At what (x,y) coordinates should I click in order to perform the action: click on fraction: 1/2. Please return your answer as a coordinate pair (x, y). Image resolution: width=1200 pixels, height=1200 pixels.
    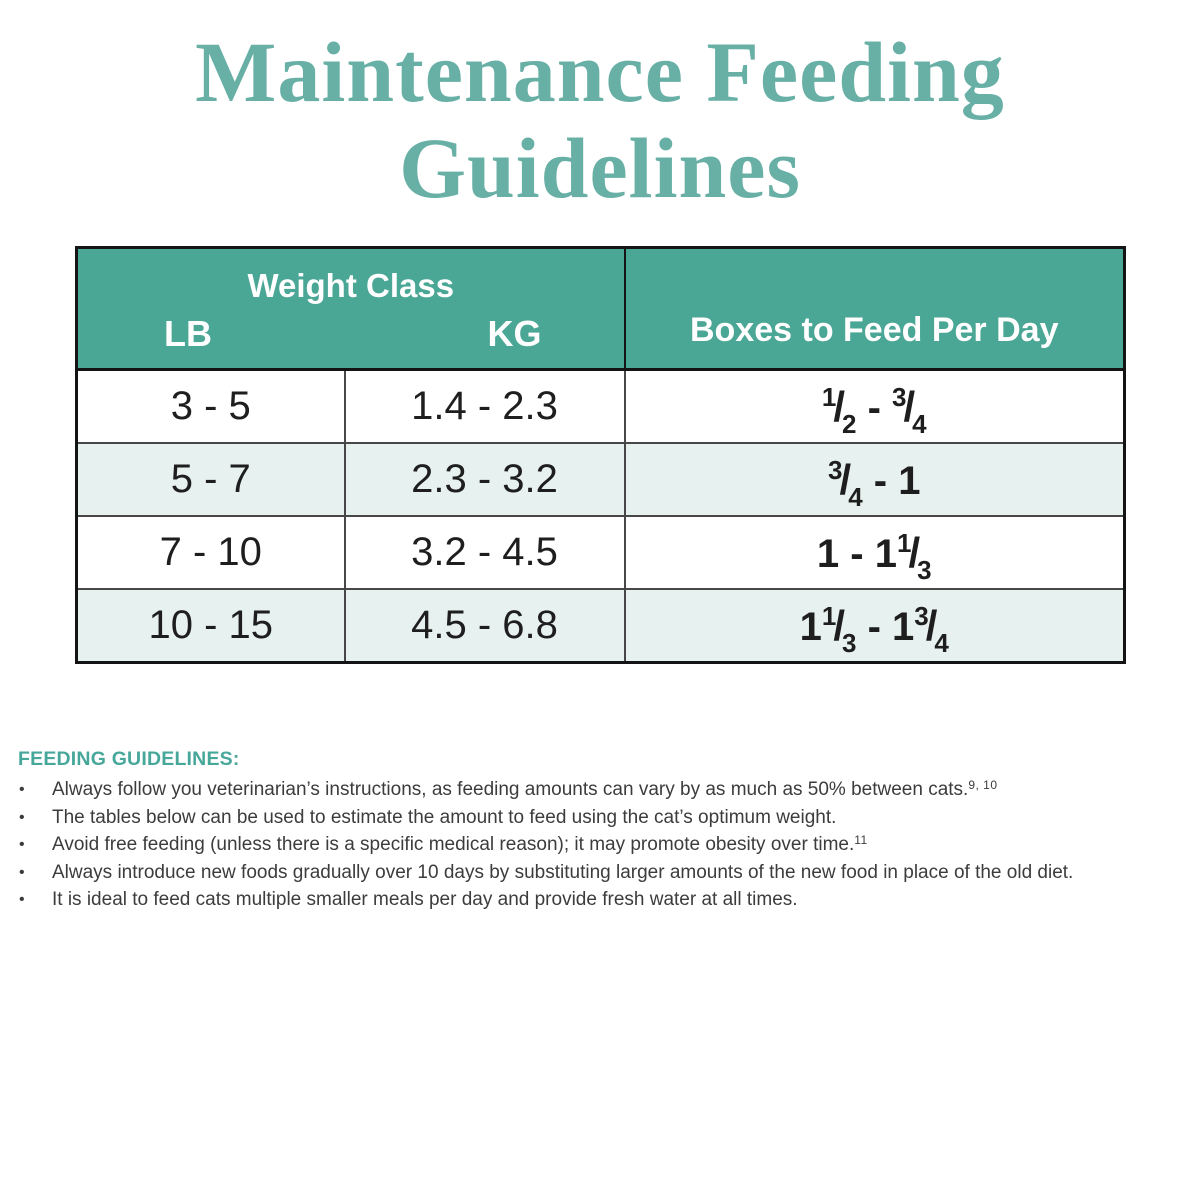
    Looking at the image, I should click on (839, 410).